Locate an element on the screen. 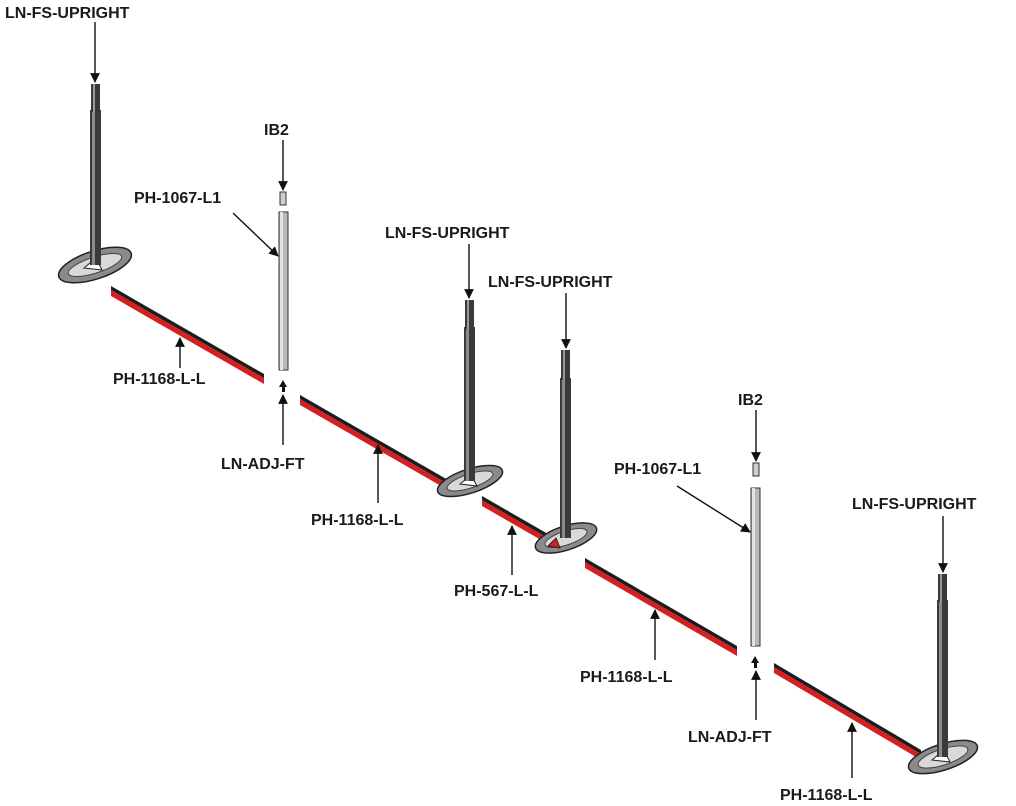 The height and width of the screenshot is (806, 1016). label-rail-1: PH-1168-L-L is located at coordinates (159, 379).